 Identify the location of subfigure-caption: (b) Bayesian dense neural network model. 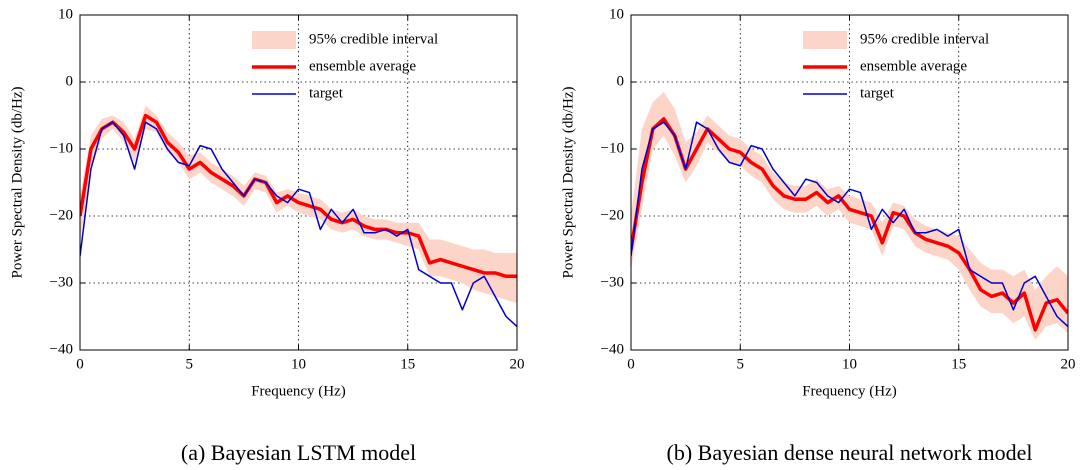
(850, 452).